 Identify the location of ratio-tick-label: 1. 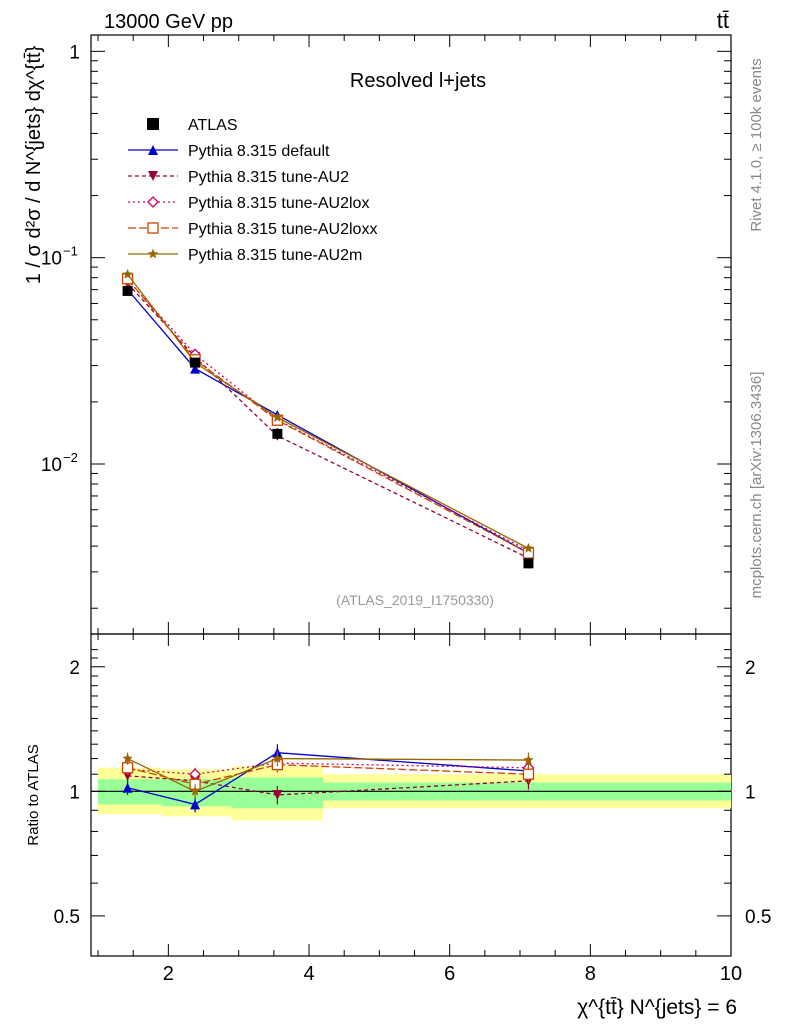
(74, 792).